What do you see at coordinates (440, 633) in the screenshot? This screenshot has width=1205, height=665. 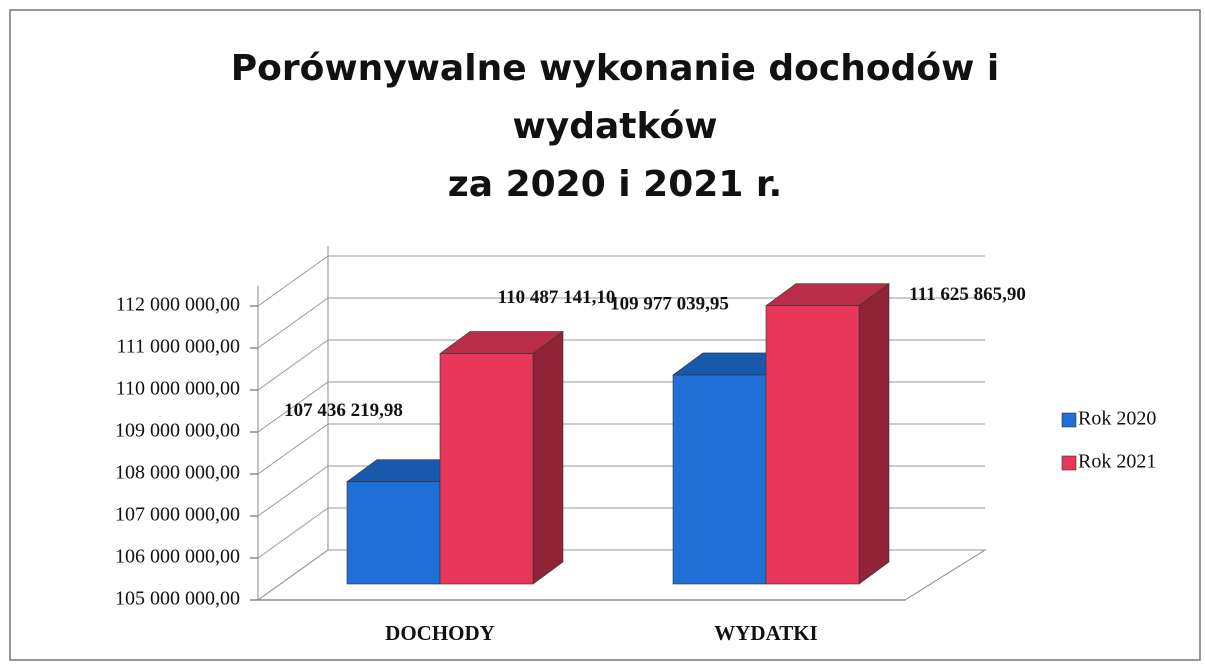 I see `x-tick-label: DOCHODY` at bounding box center [440, 633].